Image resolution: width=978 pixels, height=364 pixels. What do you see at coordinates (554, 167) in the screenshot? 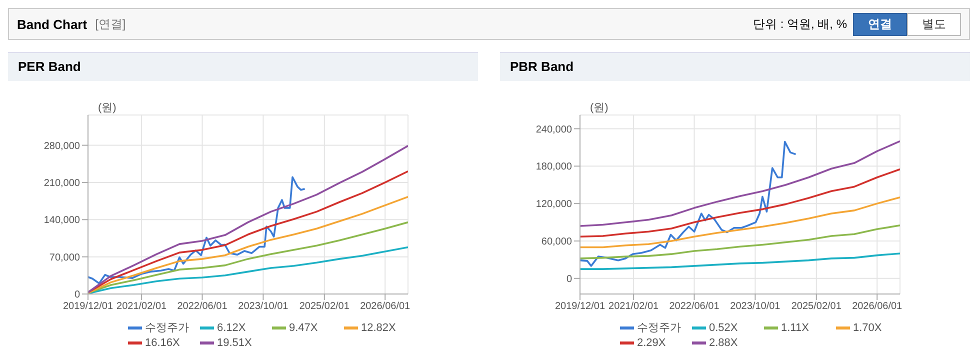
I see `y-tick-label: 180,000` at bounding box center [554, 167].